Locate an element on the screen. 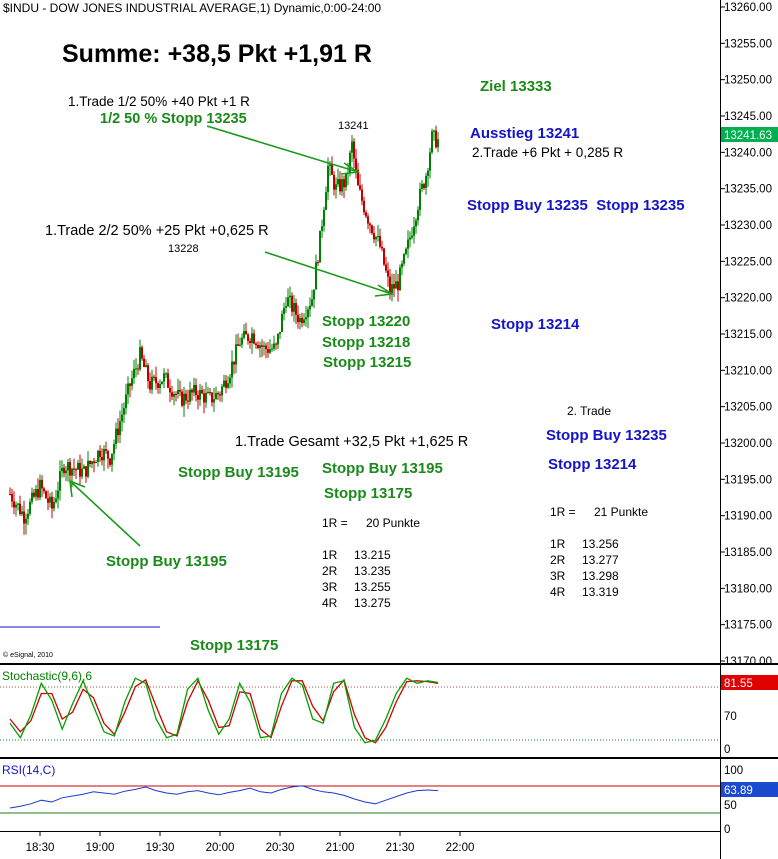  lower-panels-axis: 70 0 100 50 0 is located at coordinates (733, 773).